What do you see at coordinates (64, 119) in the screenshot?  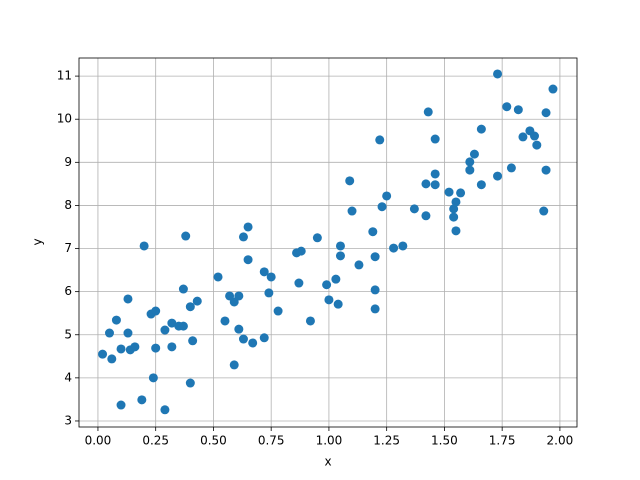 I see `y-tick-label: 10` at bounding box center [64, 119].